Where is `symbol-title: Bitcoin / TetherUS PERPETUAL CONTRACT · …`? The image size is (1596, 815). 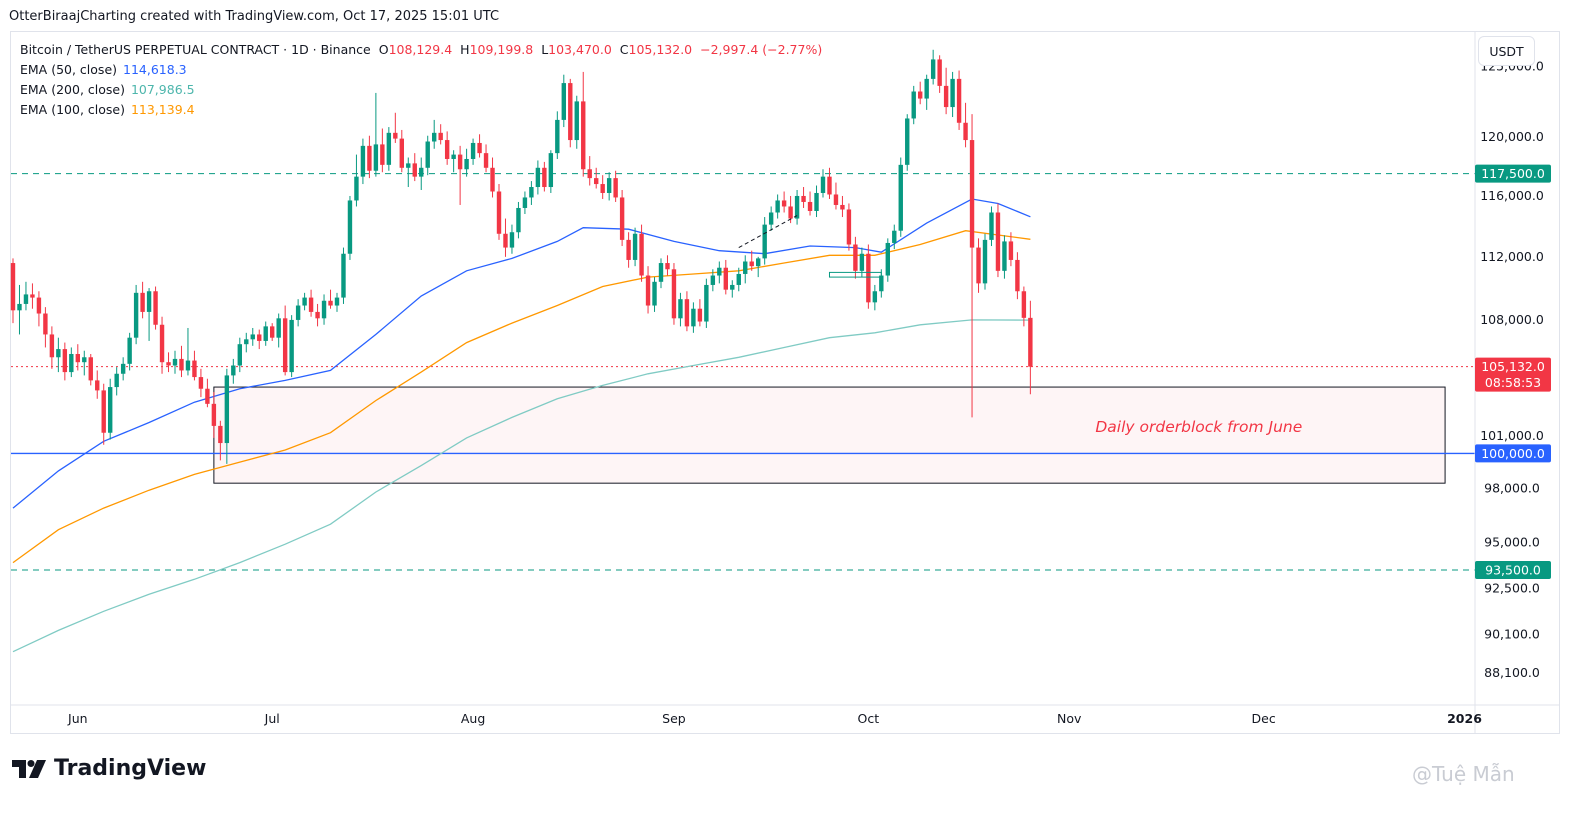 symbol-title: Bitcoin / TetherUS PERPETUAL CONTRACT · … is located at coordinates (195, 49).